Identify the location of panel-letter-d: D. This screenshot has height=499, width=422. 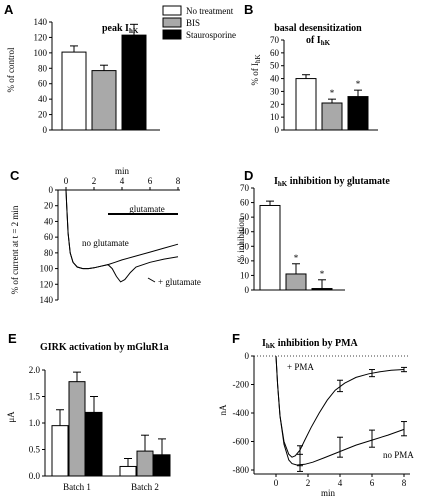
(248, 175).